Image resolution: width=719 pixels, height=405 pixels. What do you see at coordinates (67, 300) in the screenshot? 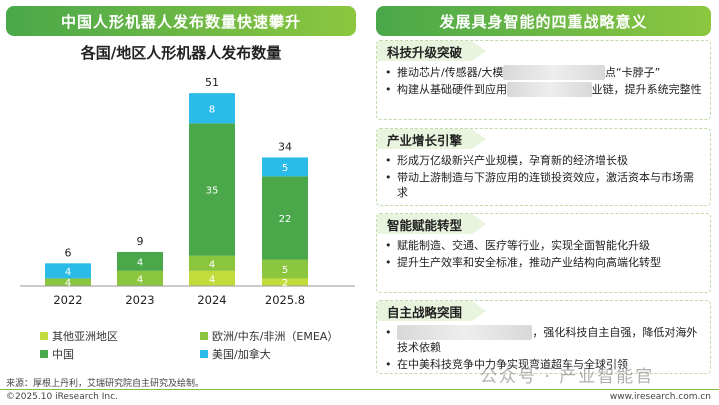
I see `x-tick-label-2022: 2022` at bounding box center [67, 300].